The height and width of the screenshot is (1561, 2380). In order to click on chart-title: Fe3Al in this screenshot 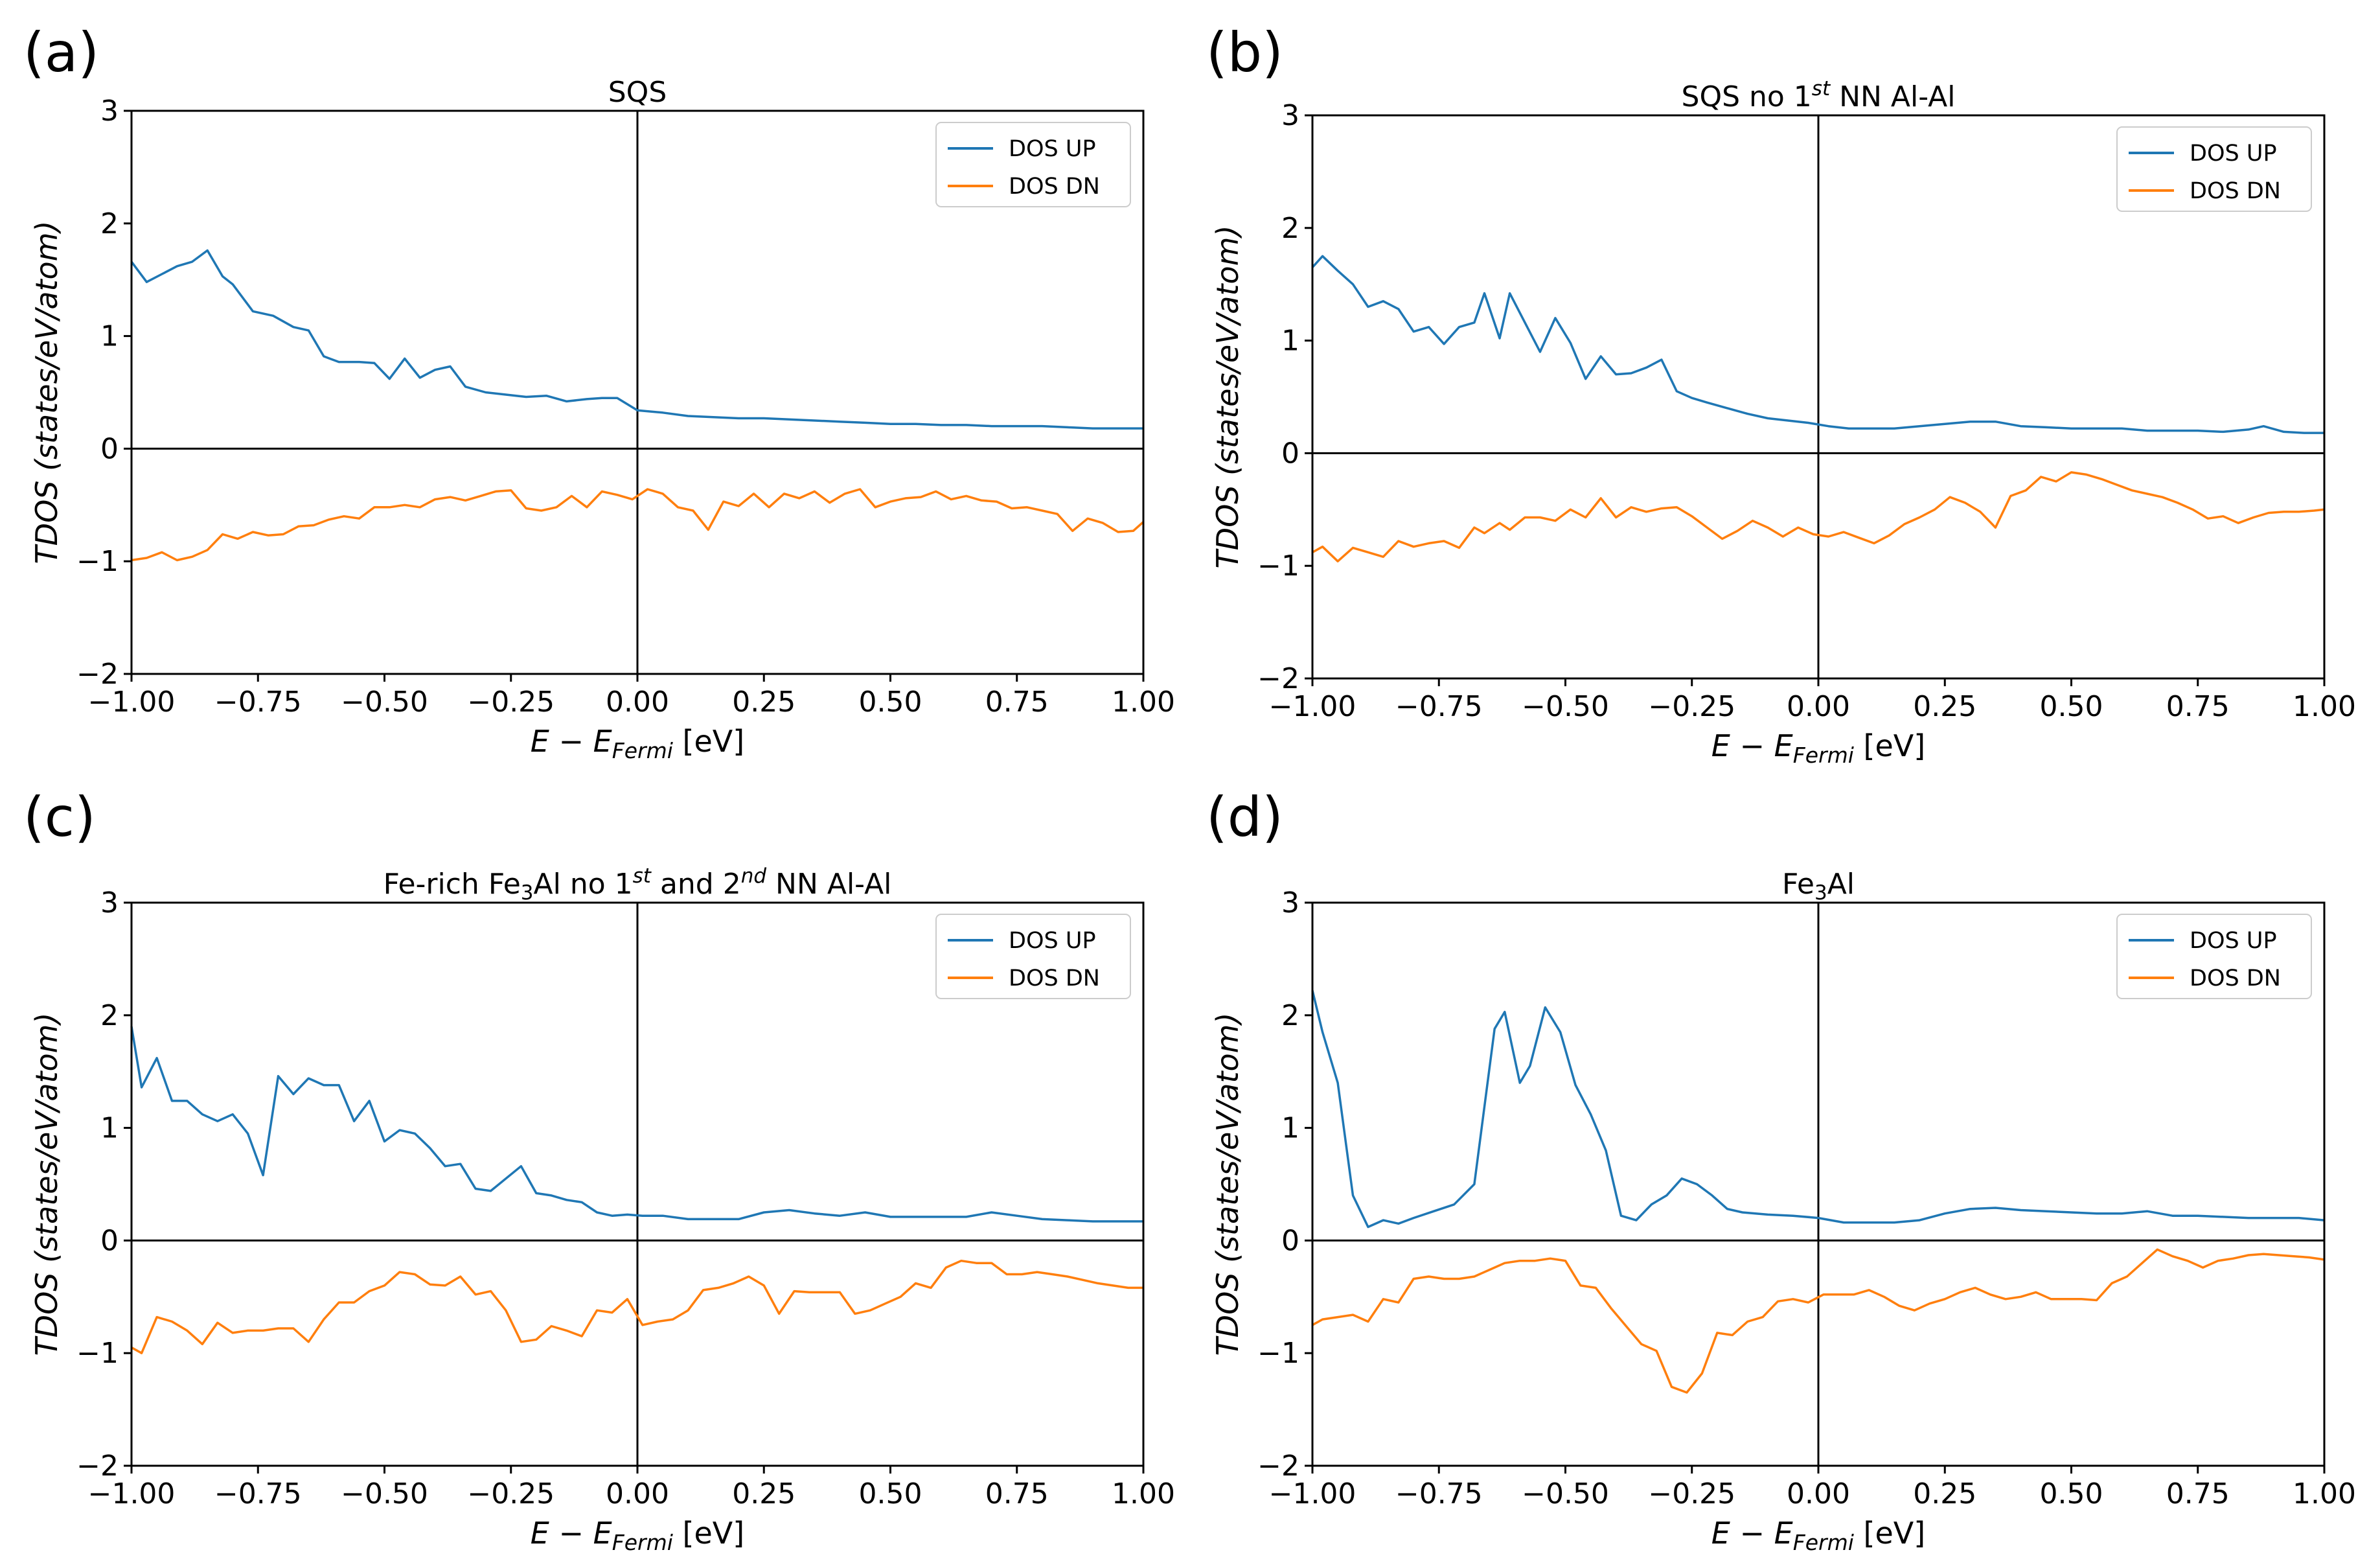, I will do `click(1818, 886)`.